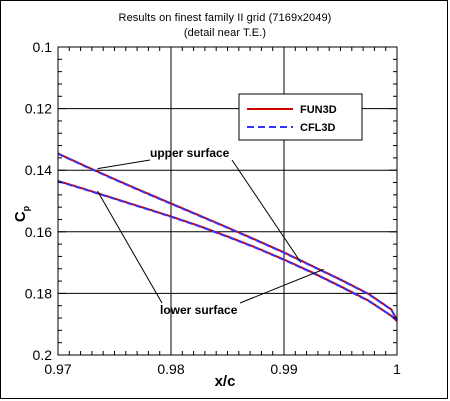 Image resolution: width=450 pixels, height=401 pixels. What do you see at coordinates (26, 208) in the screenshot?
I see `y-axis-label-subscript: p` at bounding box center [26, 208].